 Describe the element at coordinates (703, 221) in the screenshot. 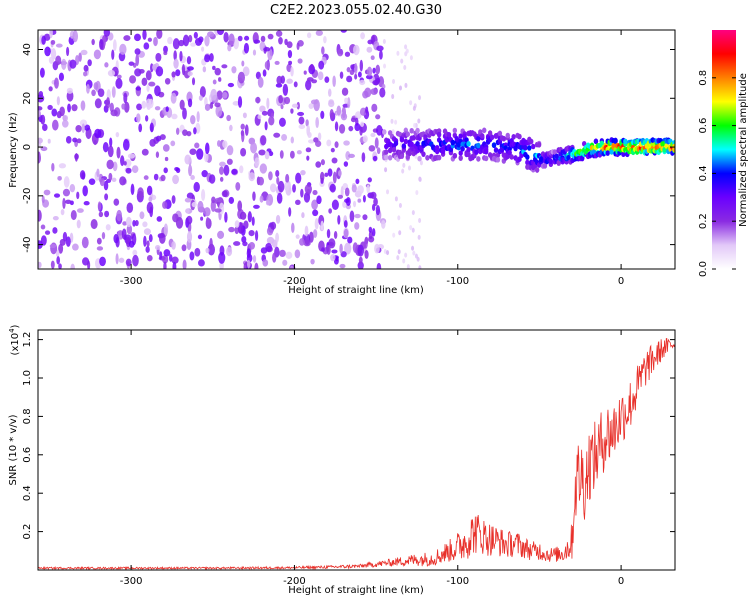

I see `colorbar-tick-label: 0.2` at that location.